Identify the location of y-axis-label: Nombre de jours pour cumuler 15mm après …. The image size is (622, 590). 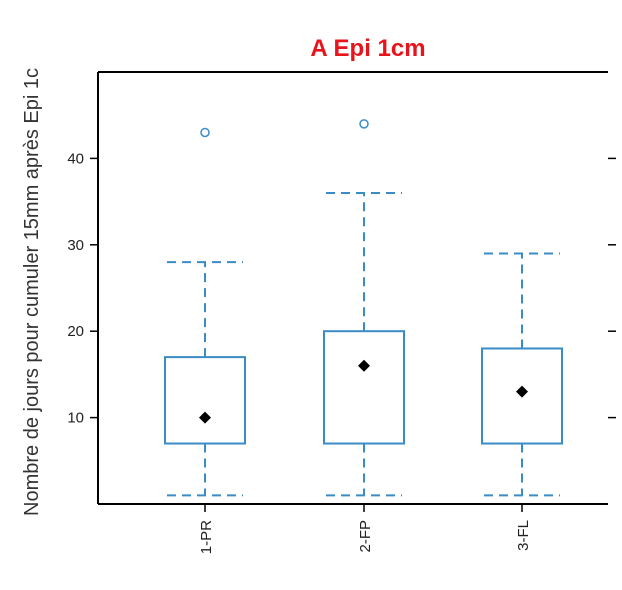
(32, 292).